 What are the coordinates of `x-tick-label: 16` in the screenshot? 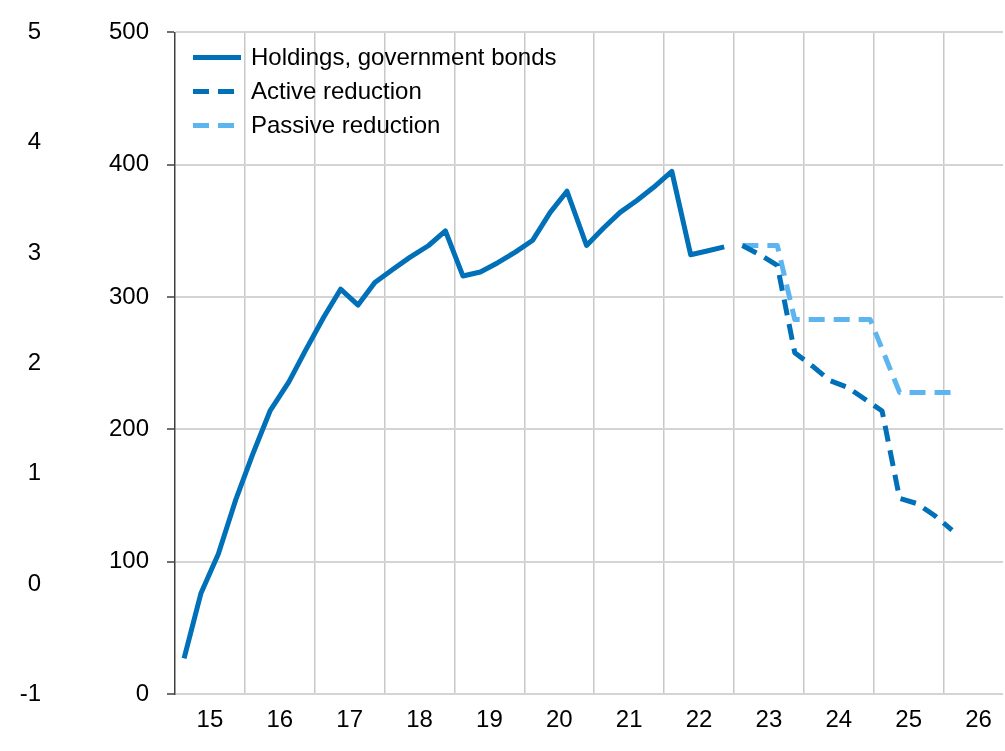 It's located at (280, 719).